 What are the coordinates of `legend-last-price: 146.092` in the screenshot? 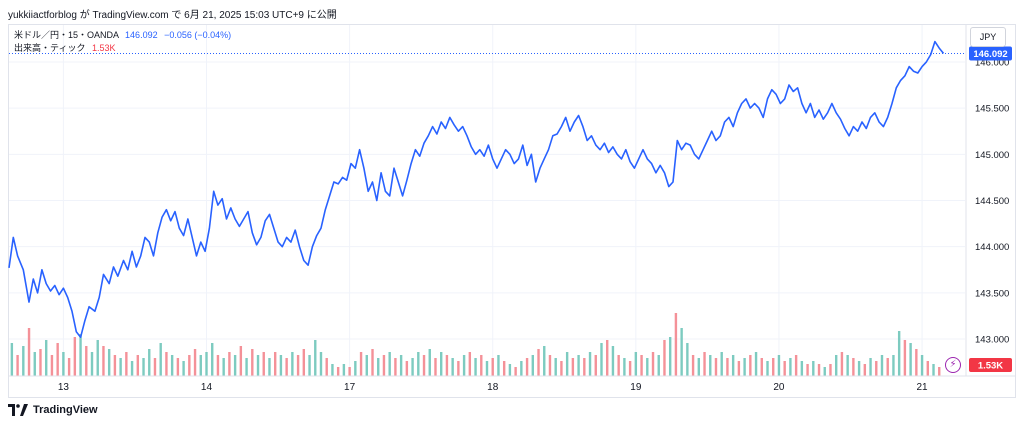 It's located at (141, 35).